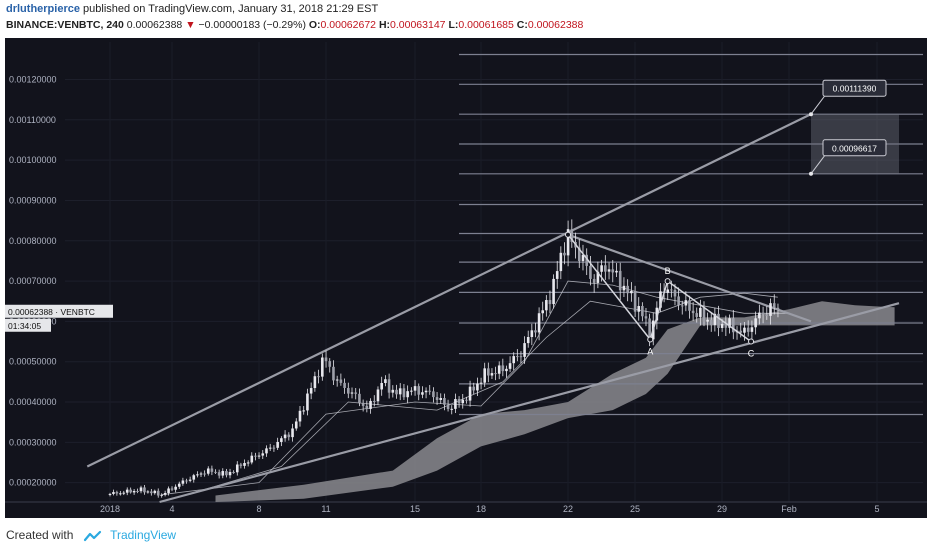 Image resolution: width=932 pixels, height=550 pixels. What do you see at coordinates (568, 509) in the screenshot?
I see `x-tick-label: 22` at bounding box center [568, 509].